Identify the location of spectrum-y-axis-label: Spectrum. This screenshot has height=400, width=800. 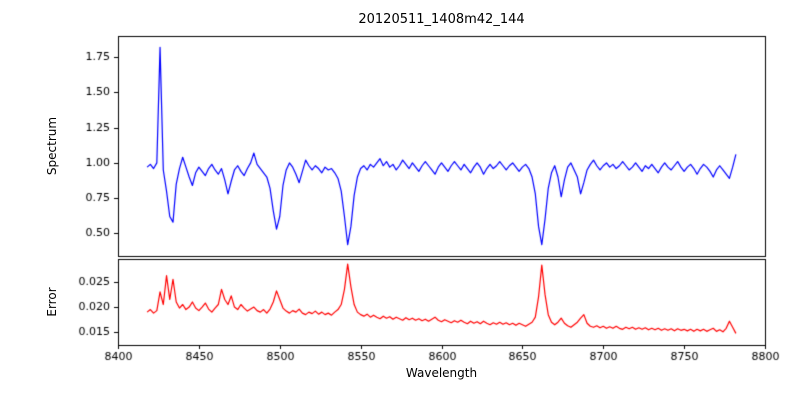
(52, 146).